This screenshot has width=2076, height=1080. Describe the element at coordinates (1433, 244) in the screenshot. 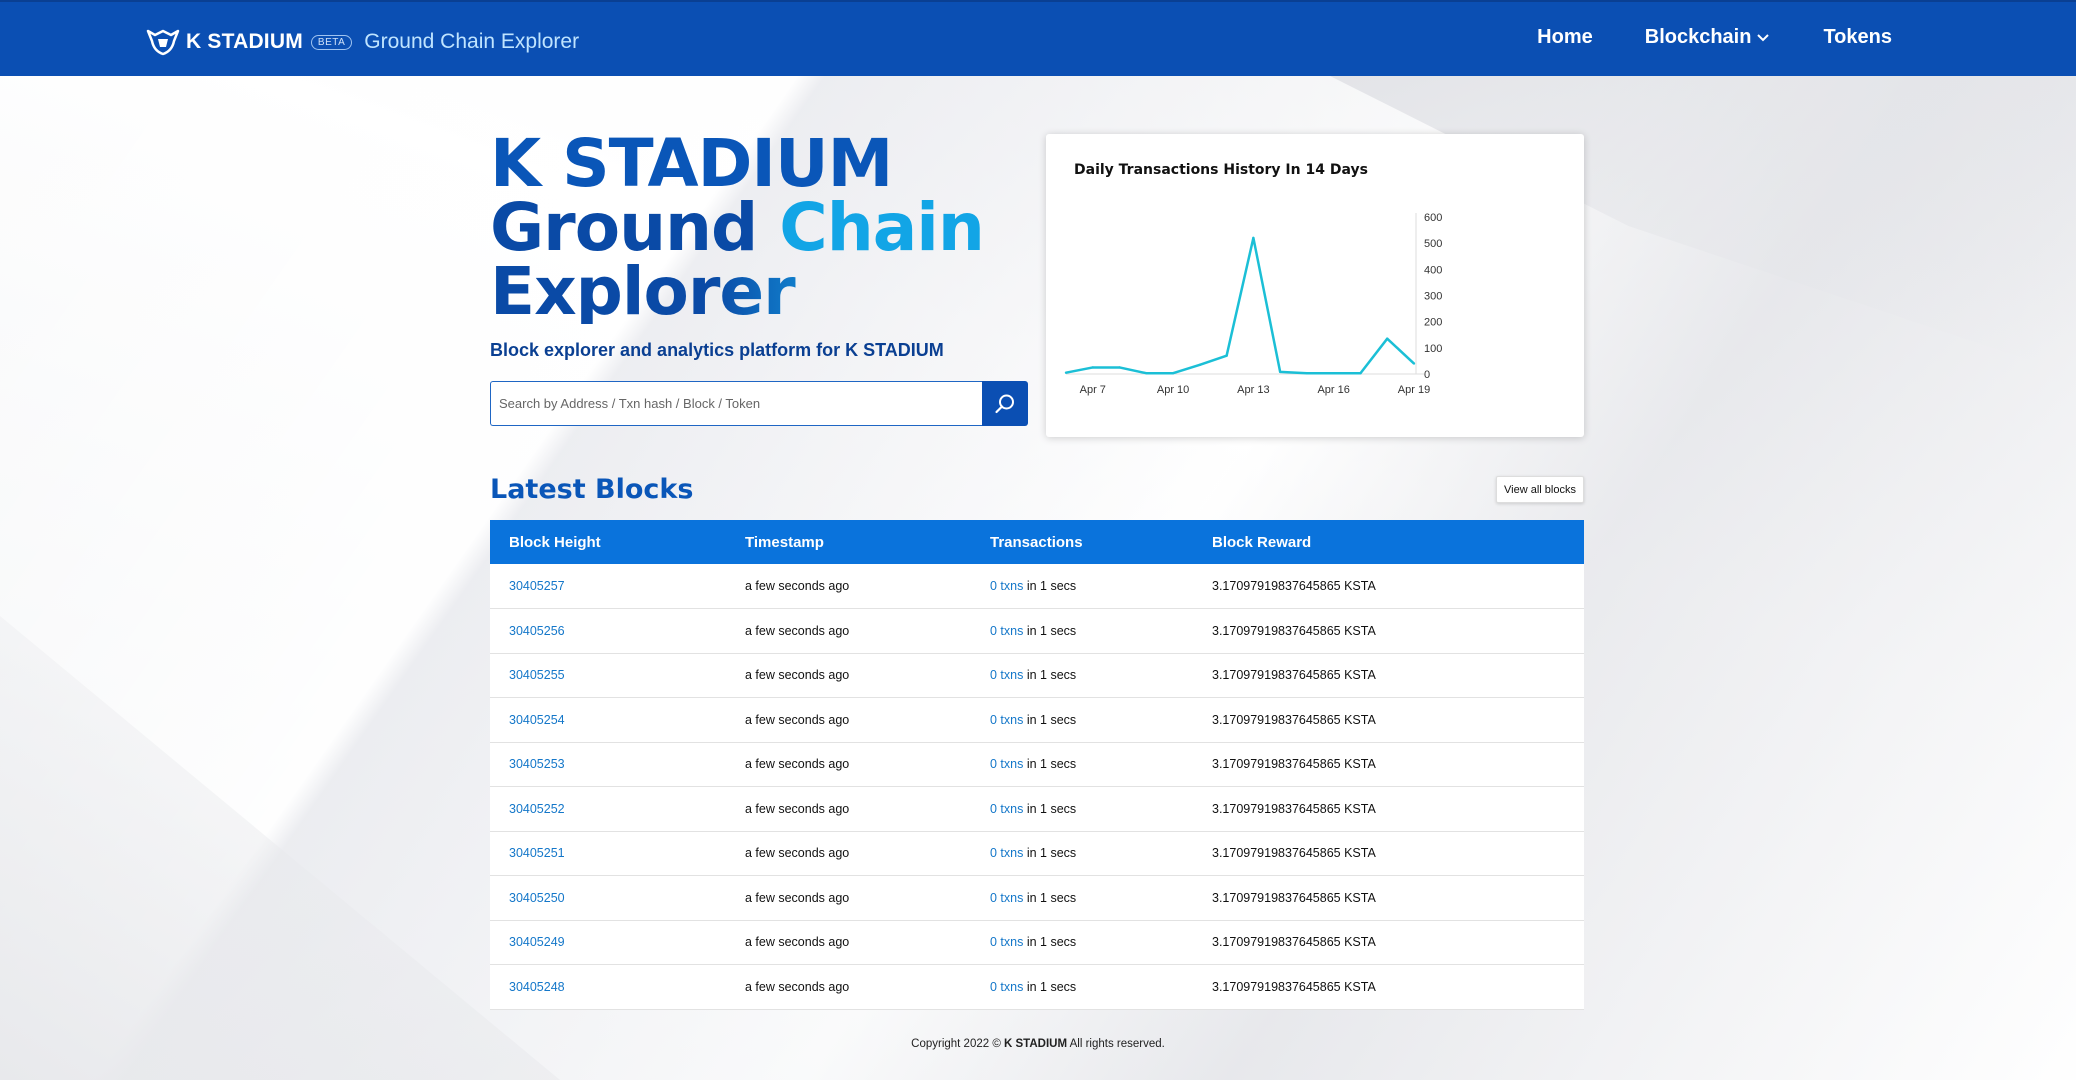

I see `y-tick-label: 500` at that location.